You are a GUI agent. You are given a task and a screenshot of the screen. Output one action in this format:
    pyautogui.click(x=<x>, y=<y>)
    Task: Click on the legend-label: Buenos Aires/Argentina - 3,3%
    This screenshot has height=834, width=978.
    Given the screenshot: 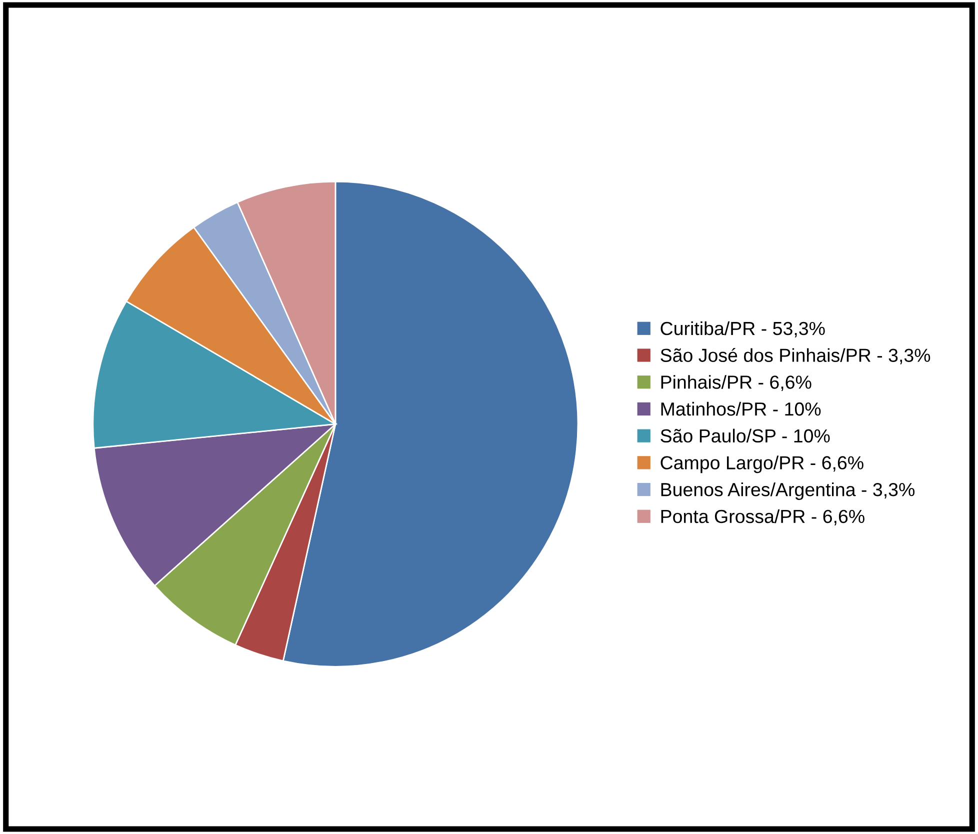 What is the action you would take?
    pyautogui.click(x=787, y=491)
    